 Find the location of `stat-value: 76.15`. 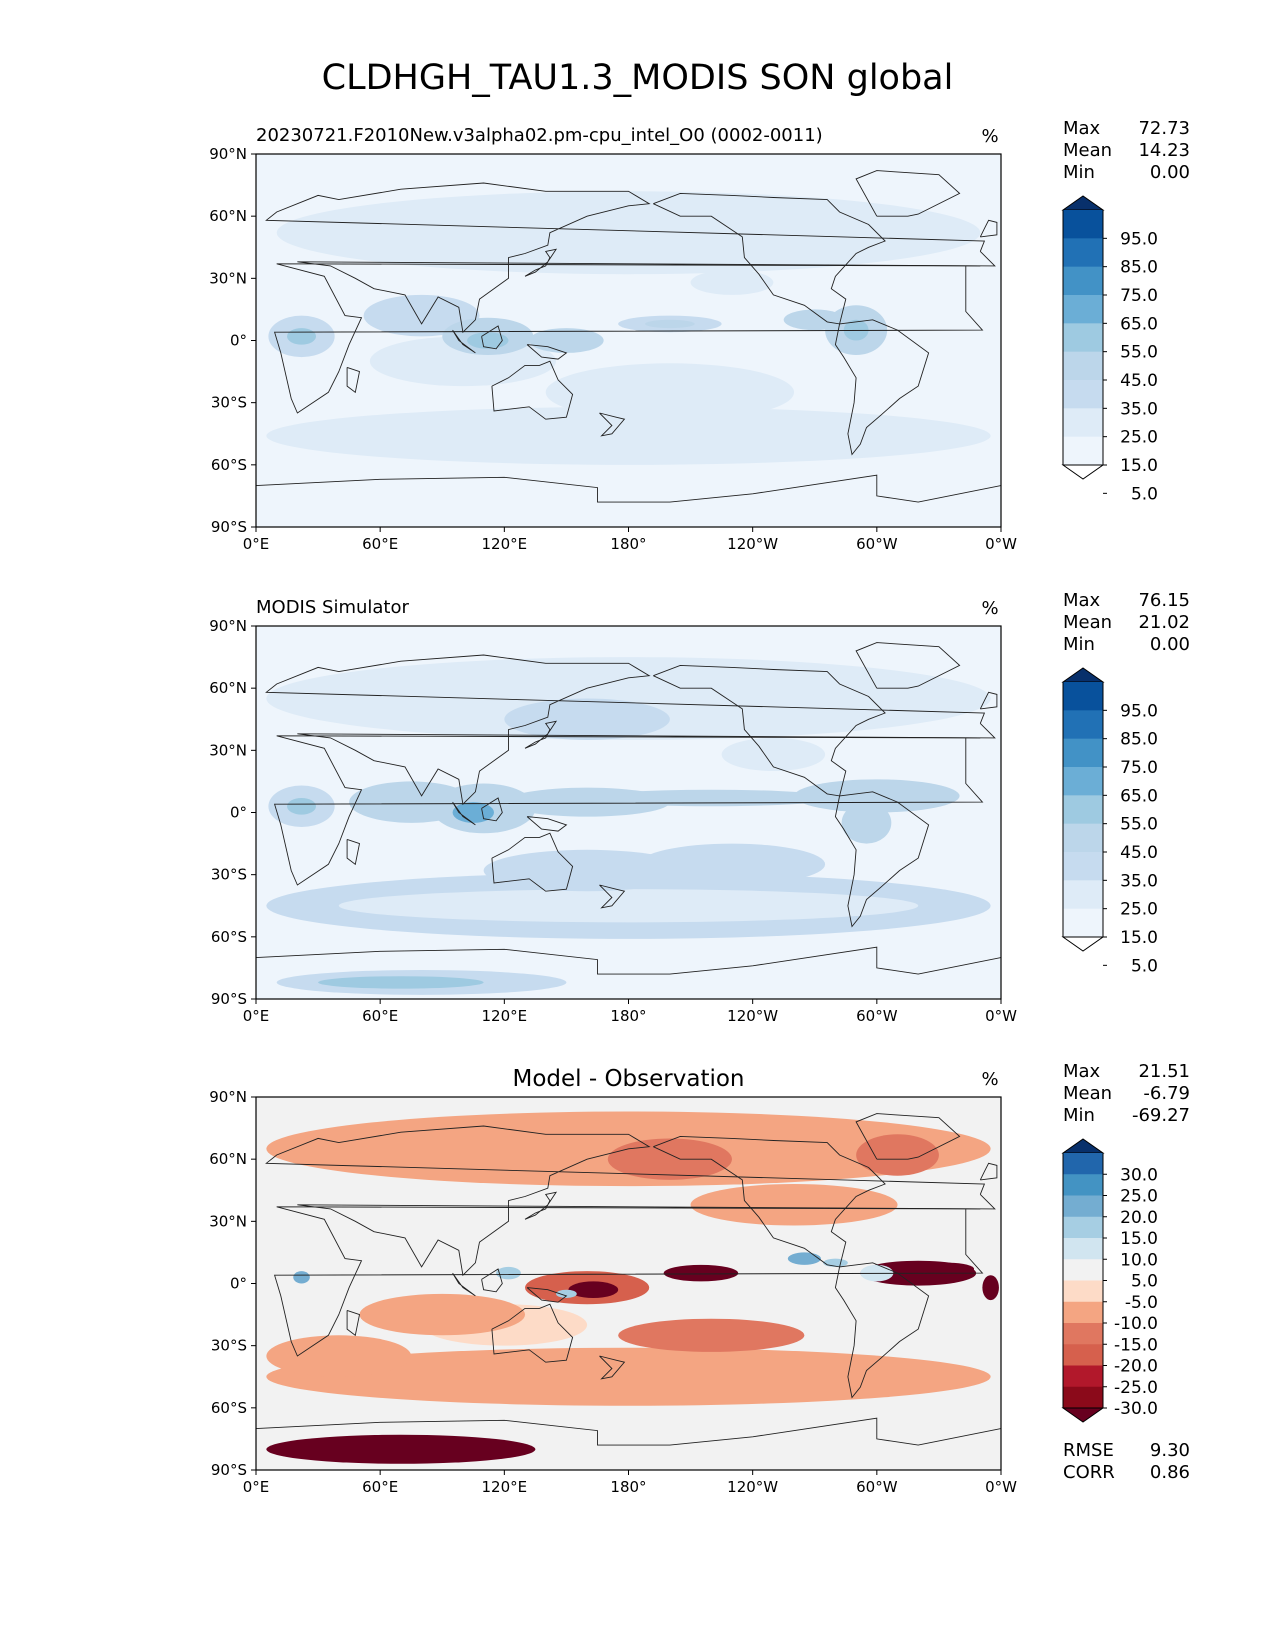

stat-value: 76.15 is located at coordinates (1164, 600).